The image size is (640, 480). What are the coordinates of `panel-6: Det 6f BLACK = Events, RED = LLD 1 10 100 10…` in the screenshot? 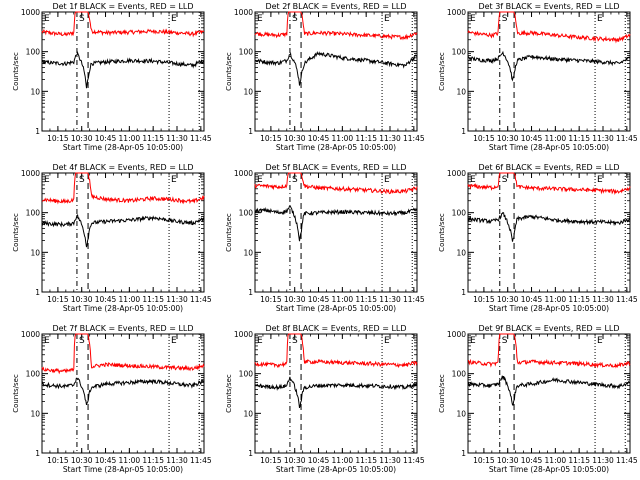 It's located at (538, 238).